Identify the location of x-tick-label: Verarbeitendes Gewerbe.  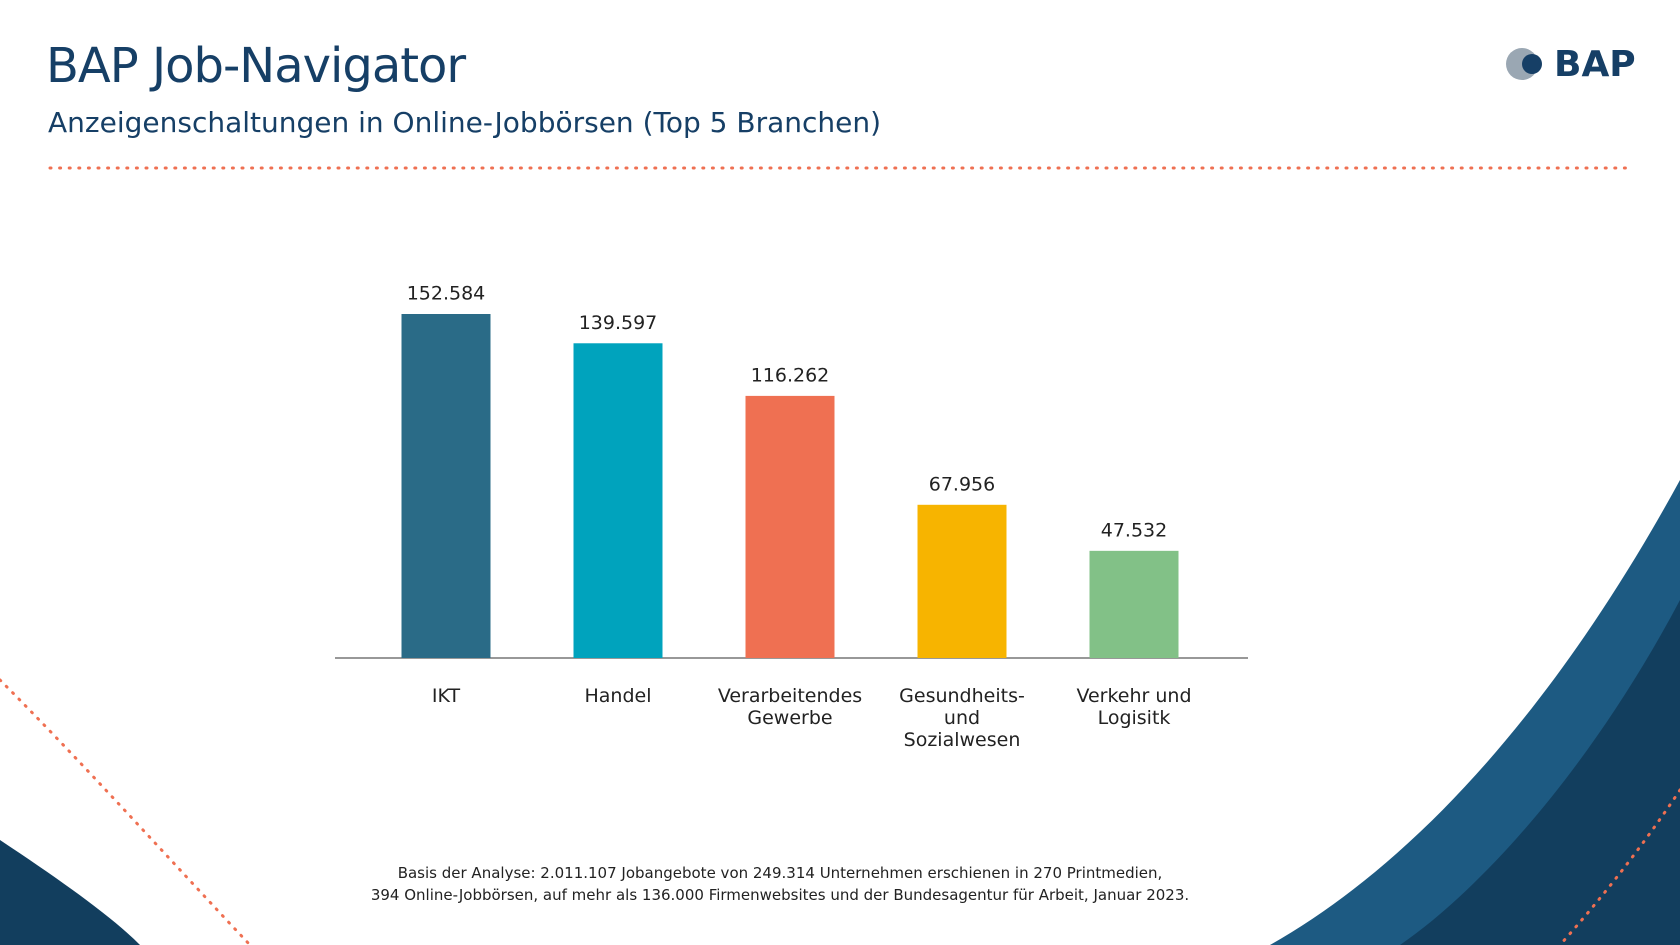
(790, 707).